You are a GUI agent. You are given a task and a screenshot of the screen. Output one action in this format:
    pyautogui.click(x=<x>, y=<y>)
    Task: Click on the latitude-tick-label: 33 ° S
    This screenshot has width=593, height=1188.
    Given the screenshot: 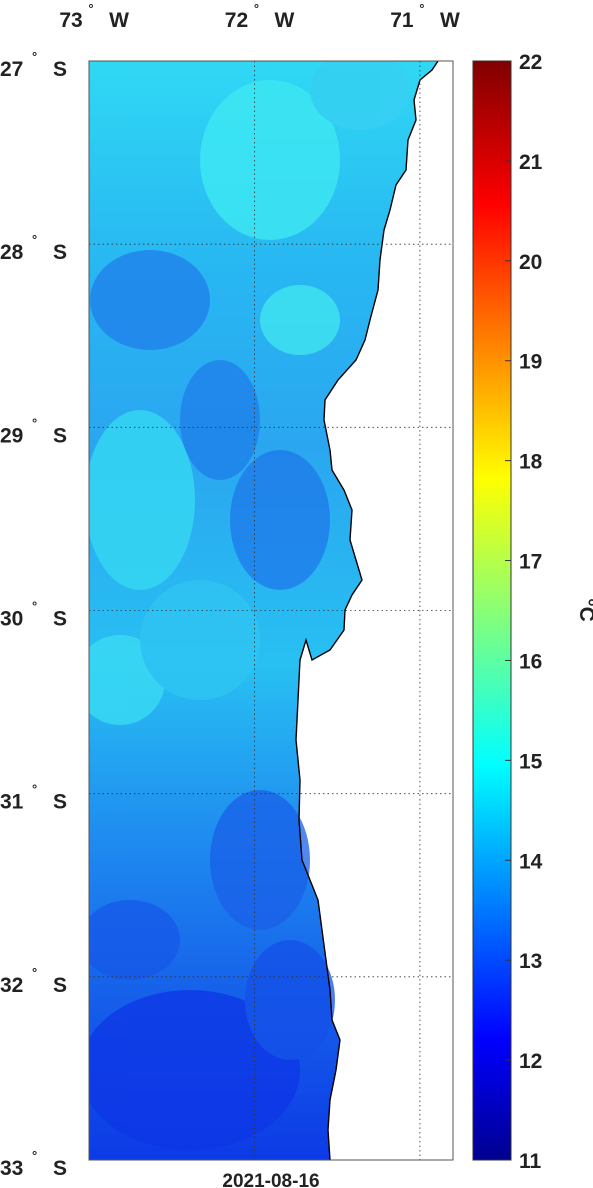 What is the action you would take?
    pyautogui.click(x=33, y=1164)
    